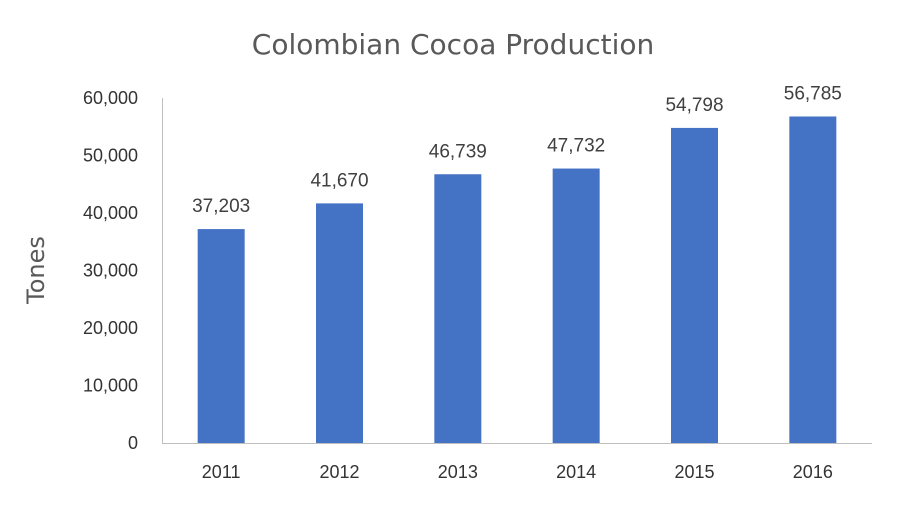 The height and width of the screenshot is (506, 906). What do you see at coordinates (110, 386) in the screenshot?
I see `y-tick-label: 10,000` at bounding box center [110, 386].